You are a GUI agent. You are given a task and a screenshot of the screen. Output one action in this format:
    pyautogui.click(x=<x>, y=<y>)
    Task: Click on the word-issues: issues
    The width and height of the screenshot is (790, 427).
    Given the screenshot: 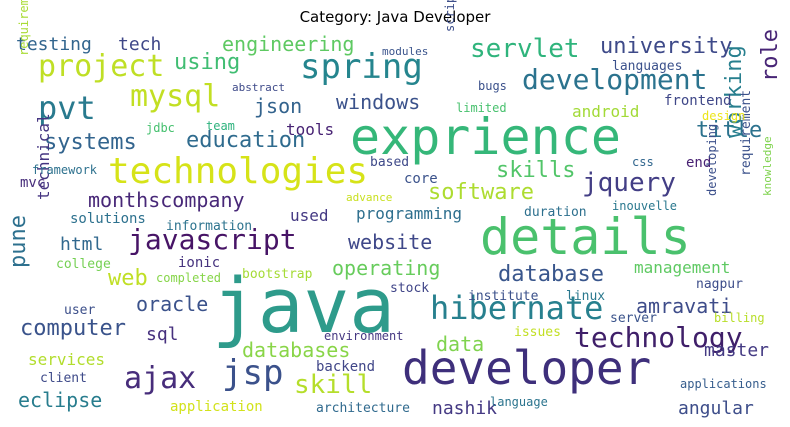 What is the action you would take?
    pyautogui.click(x=537, y=332)
    